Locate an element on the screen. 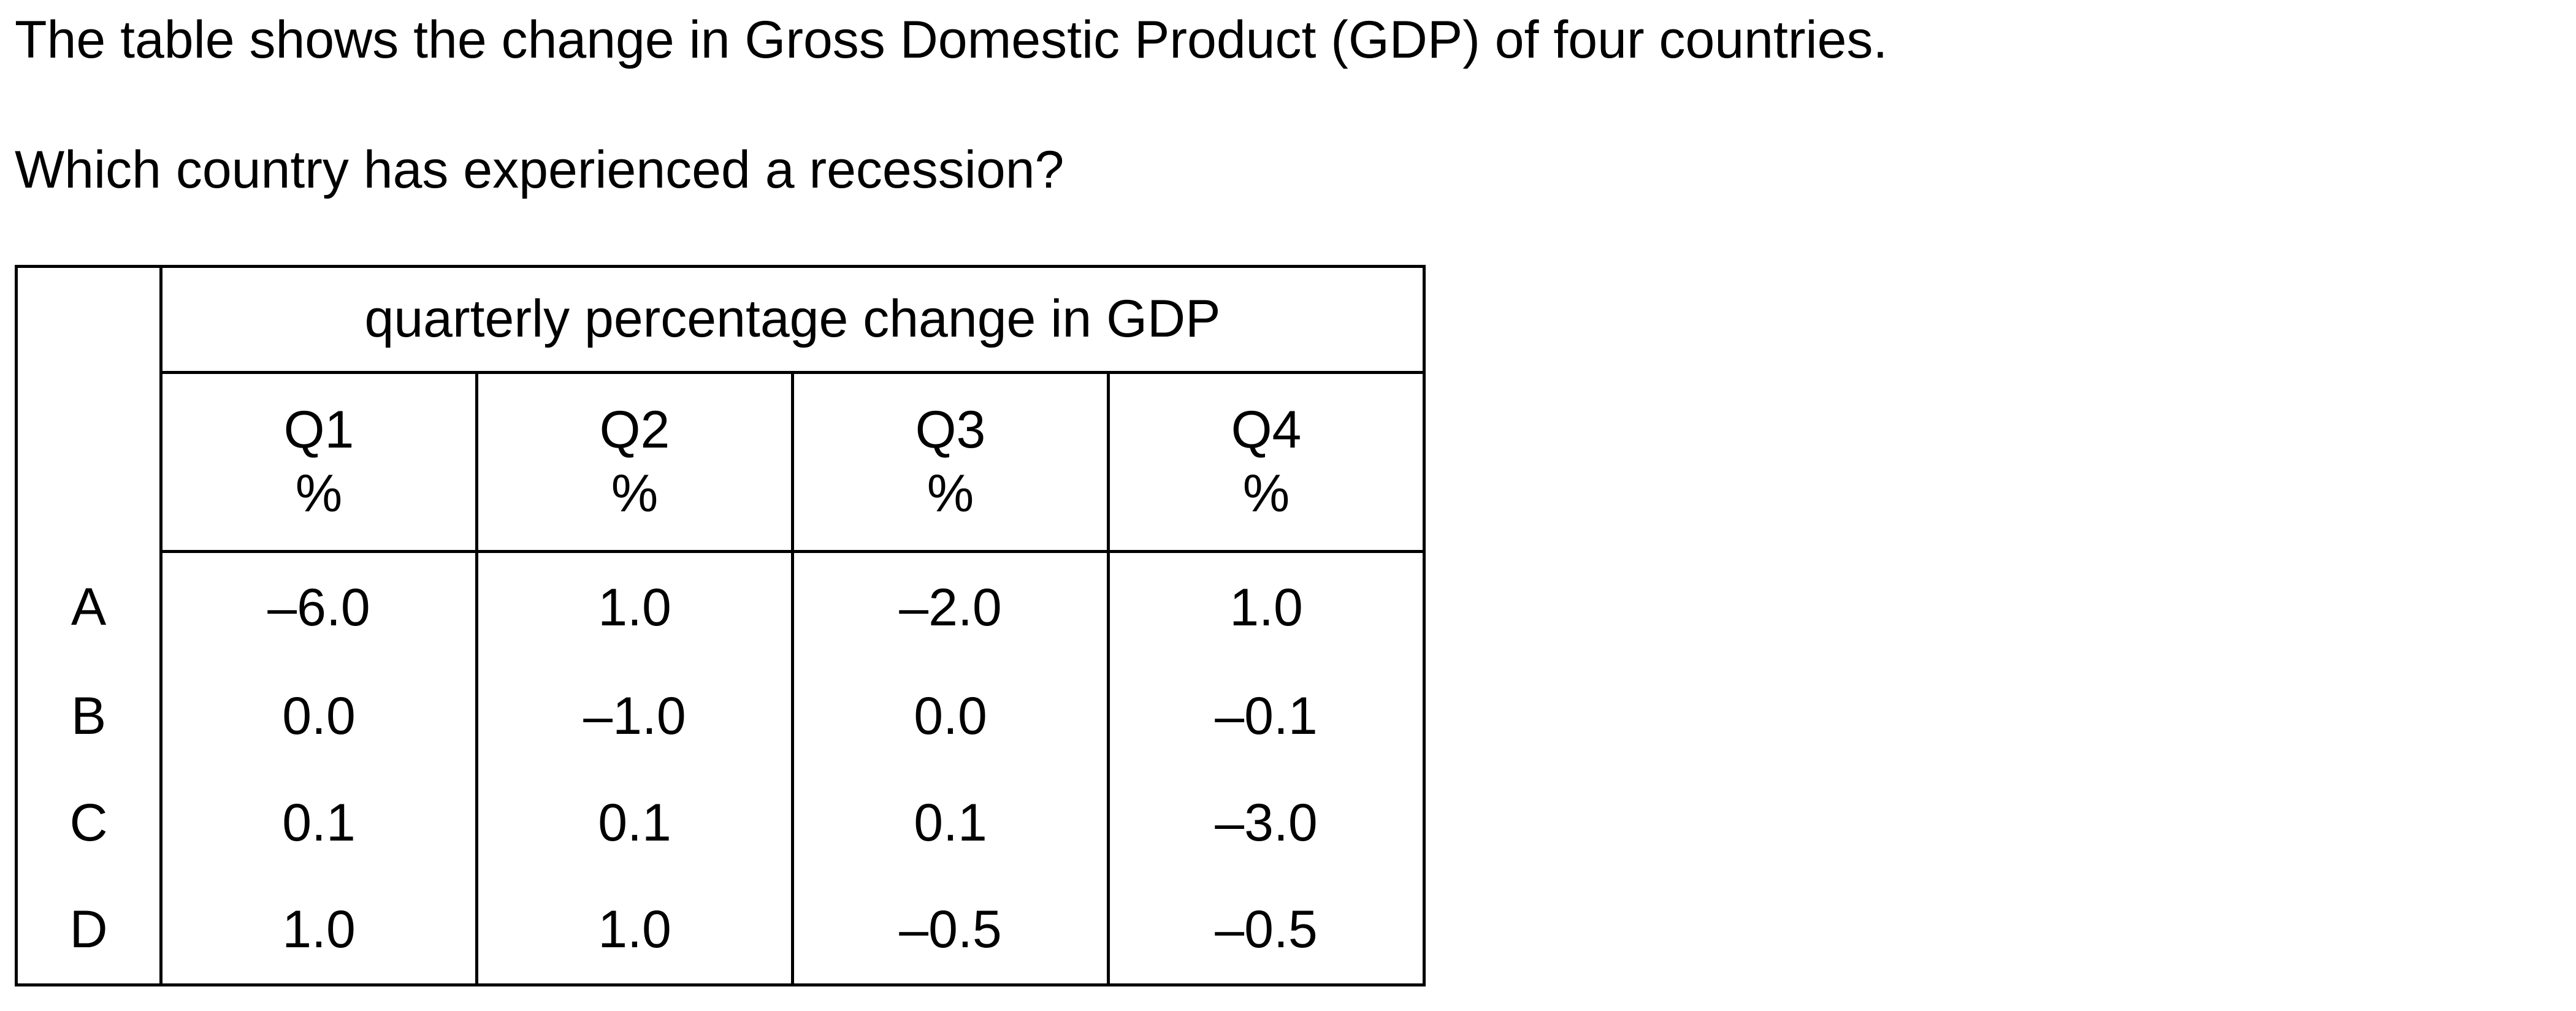 The height and width of the screenshot is (1011, 2576). quarter-name: Q1 is located at coordinates (318, 430).